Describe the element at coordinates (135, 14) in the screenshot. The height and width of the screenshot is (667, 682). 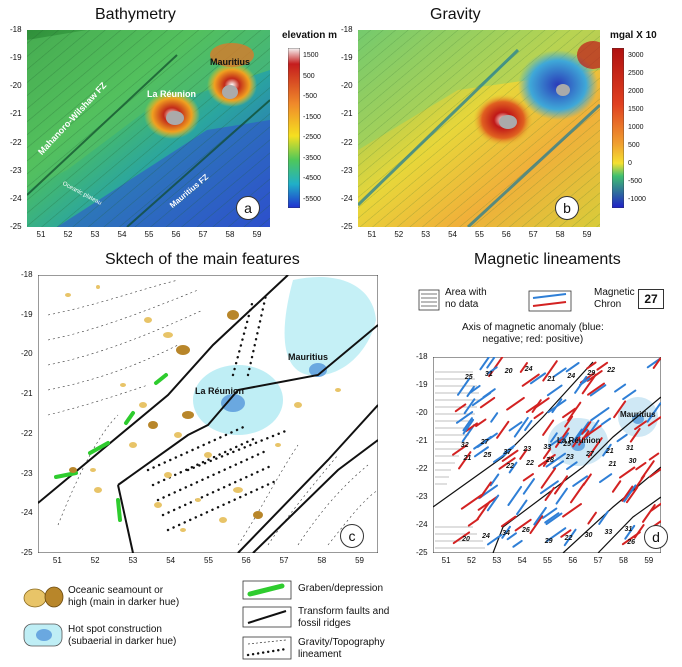
I see `bathymetry-title: Bathymetry` at that location.